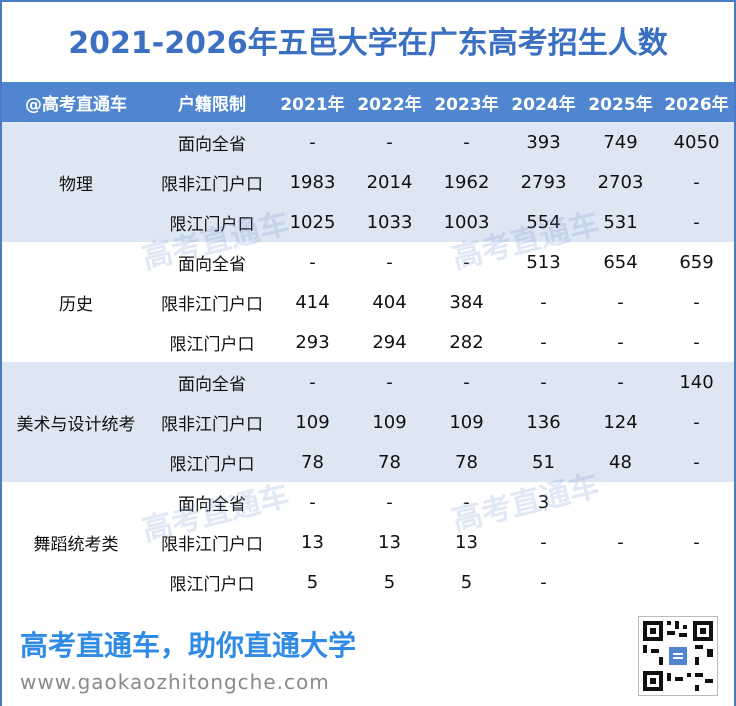 The height and width of the screenshot is (706, 736). I want to click on value-cell: 1983, so click(312, 182).